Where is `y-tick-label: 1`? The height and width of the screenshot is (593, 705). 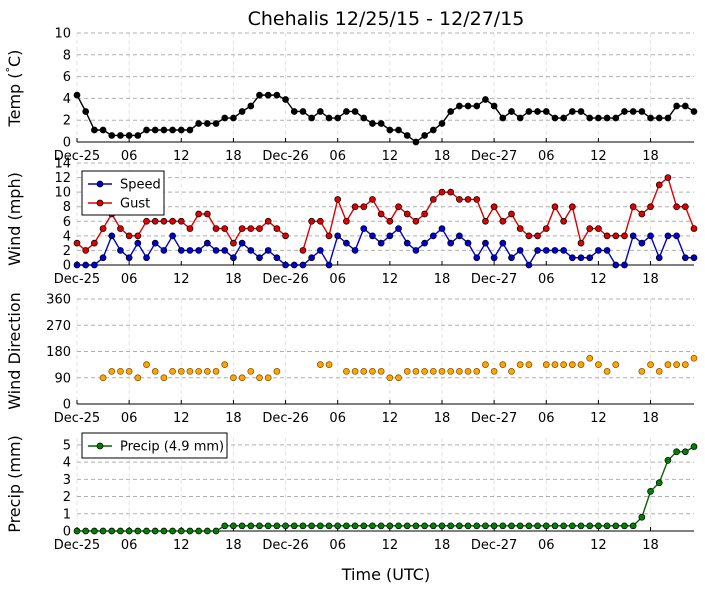 y-tick-label: 1 is located at coordinates (67, 514).